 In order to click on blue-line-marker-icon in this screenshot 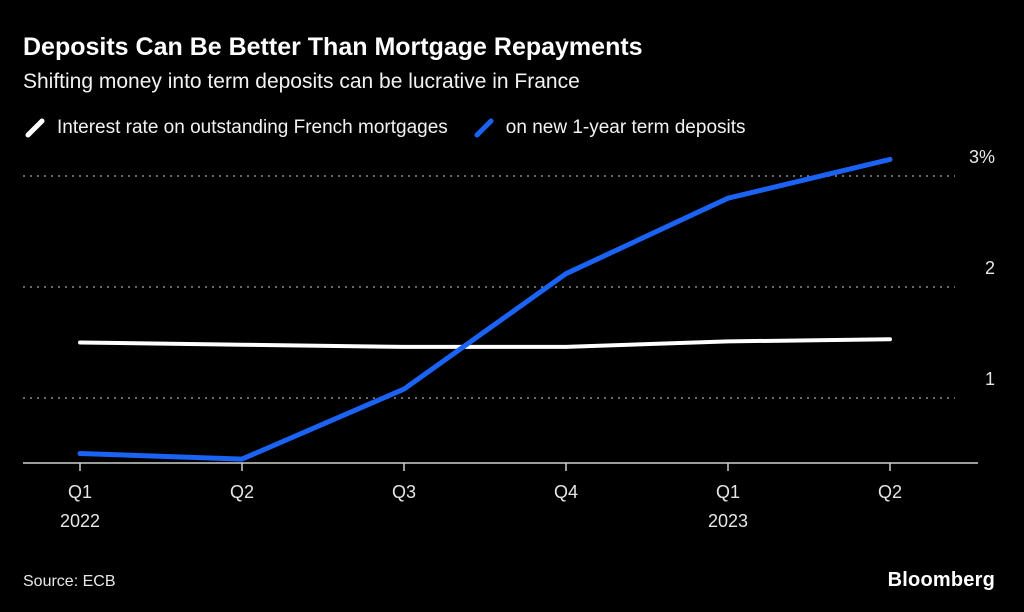, I will do `click(484, 128)`.